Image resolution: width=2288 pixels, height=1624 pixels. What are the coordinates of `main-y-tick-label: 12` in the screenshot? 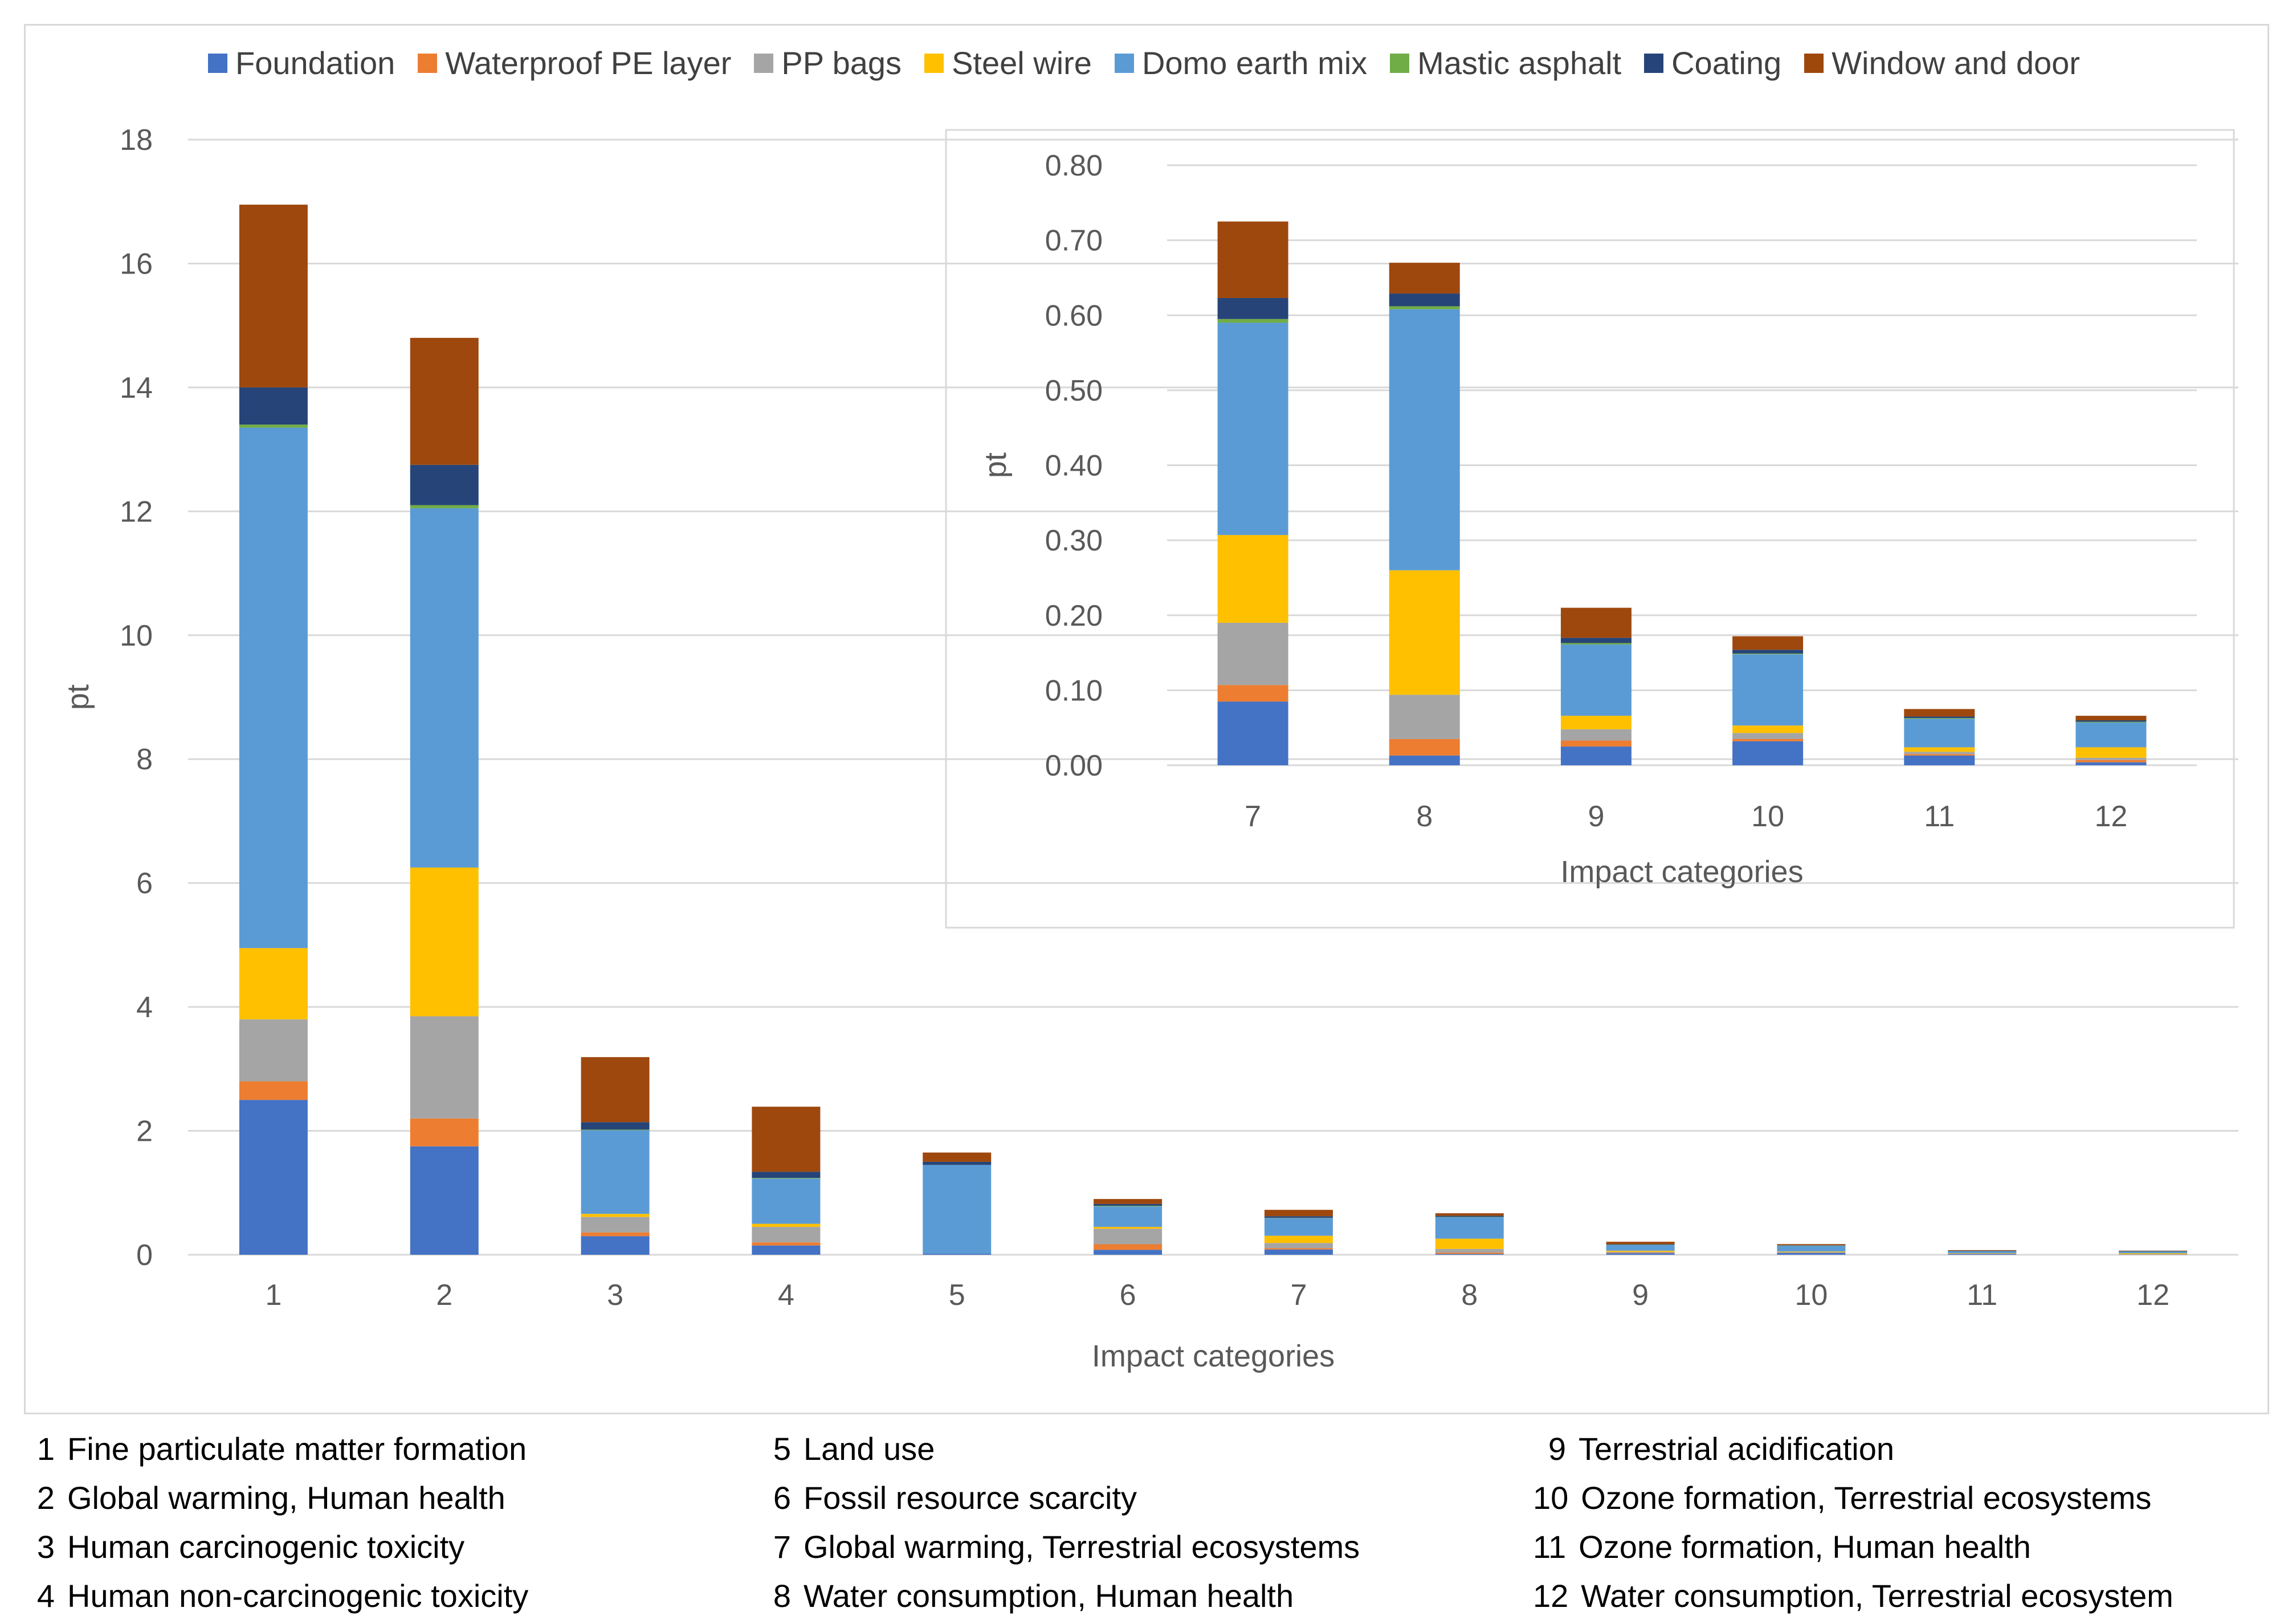 It's located at (136, 512).